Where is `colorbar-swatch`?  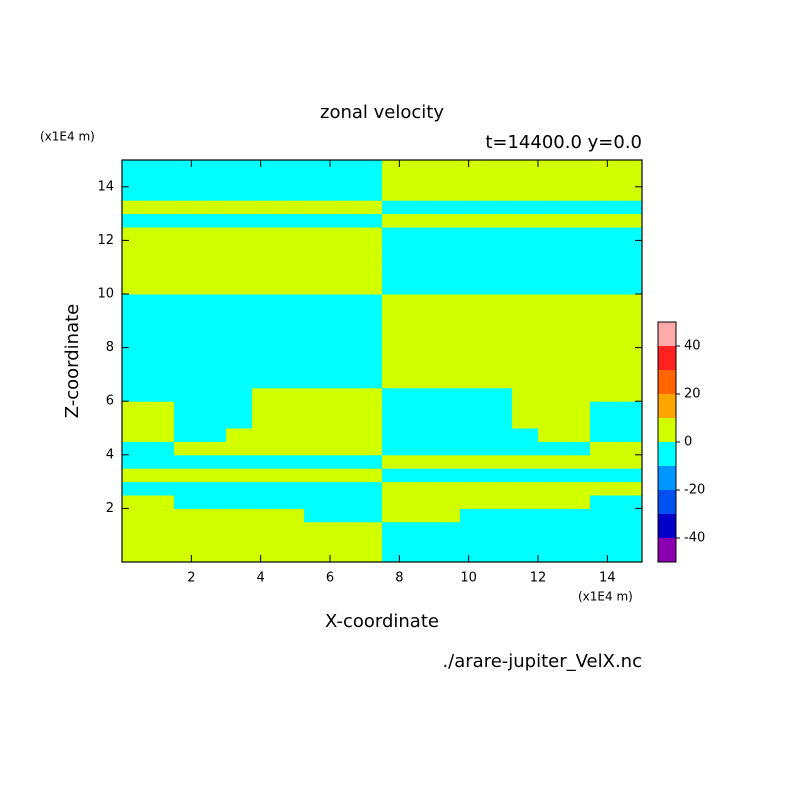 colorbar-swatch is located at coordinates (667, 358).